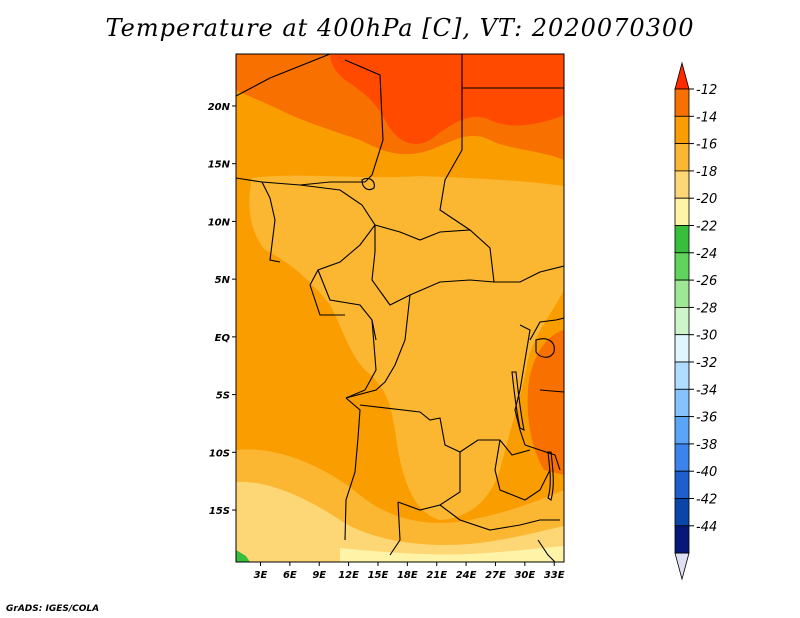 The height and width of the screenshot is (618, 800). I want to click on lon-tick-label: 15E, so click(378, 575).